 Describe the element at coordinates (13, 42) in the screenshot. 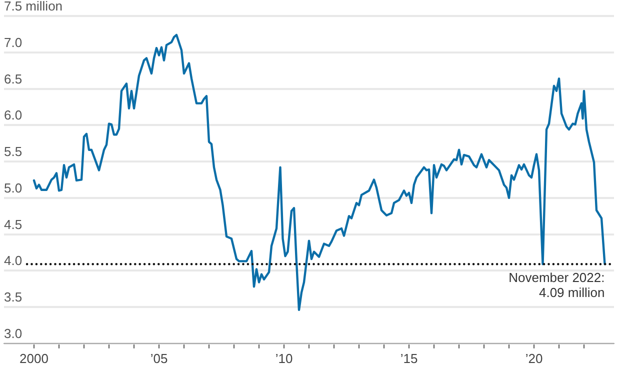

I see `y-tick-label: 7.0` at that location.